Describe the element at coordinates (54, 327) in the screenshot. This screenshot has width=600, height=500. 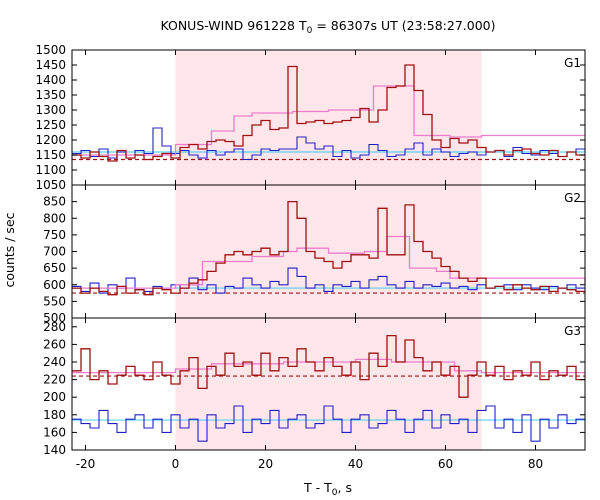
I see `g3-y-tick-label: 280` at that location.